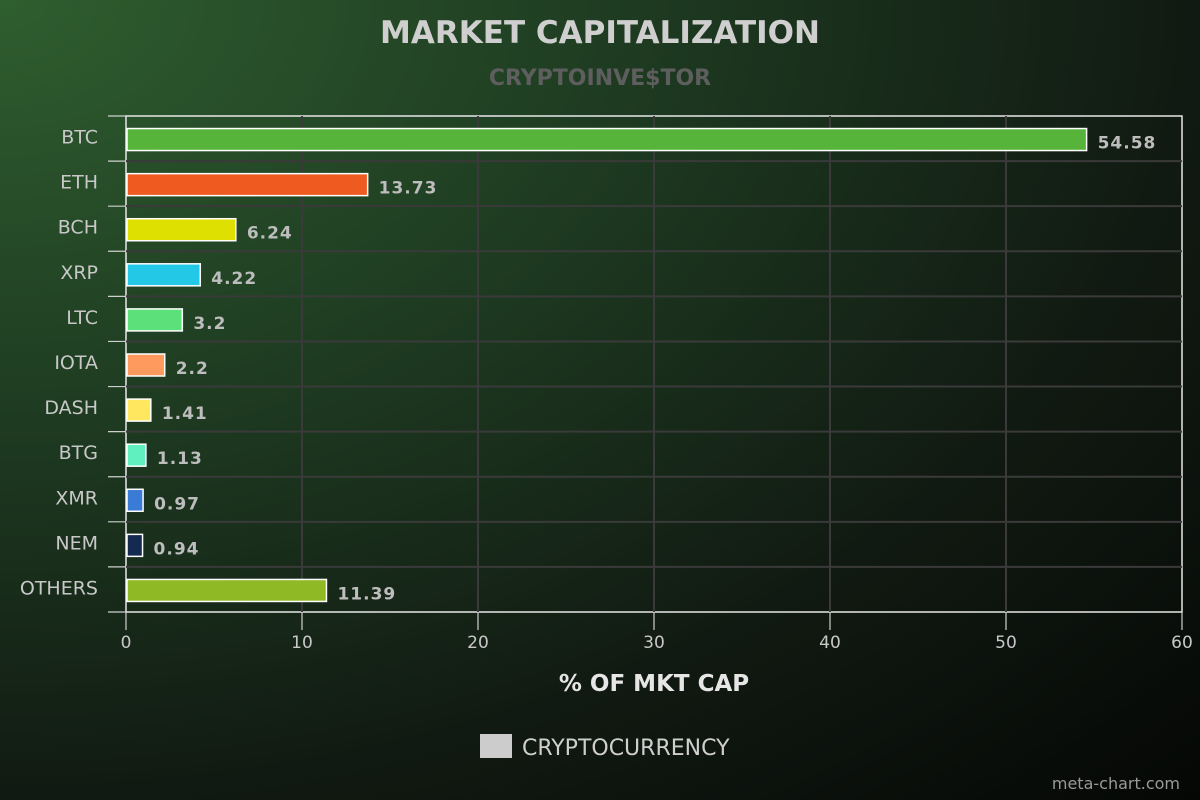 Image resolution: width=1200 pixels, height=800 pixels. Describe the element at coordinates (76, 363) in the screenshot. I see `category-label: IOTA` at that location.